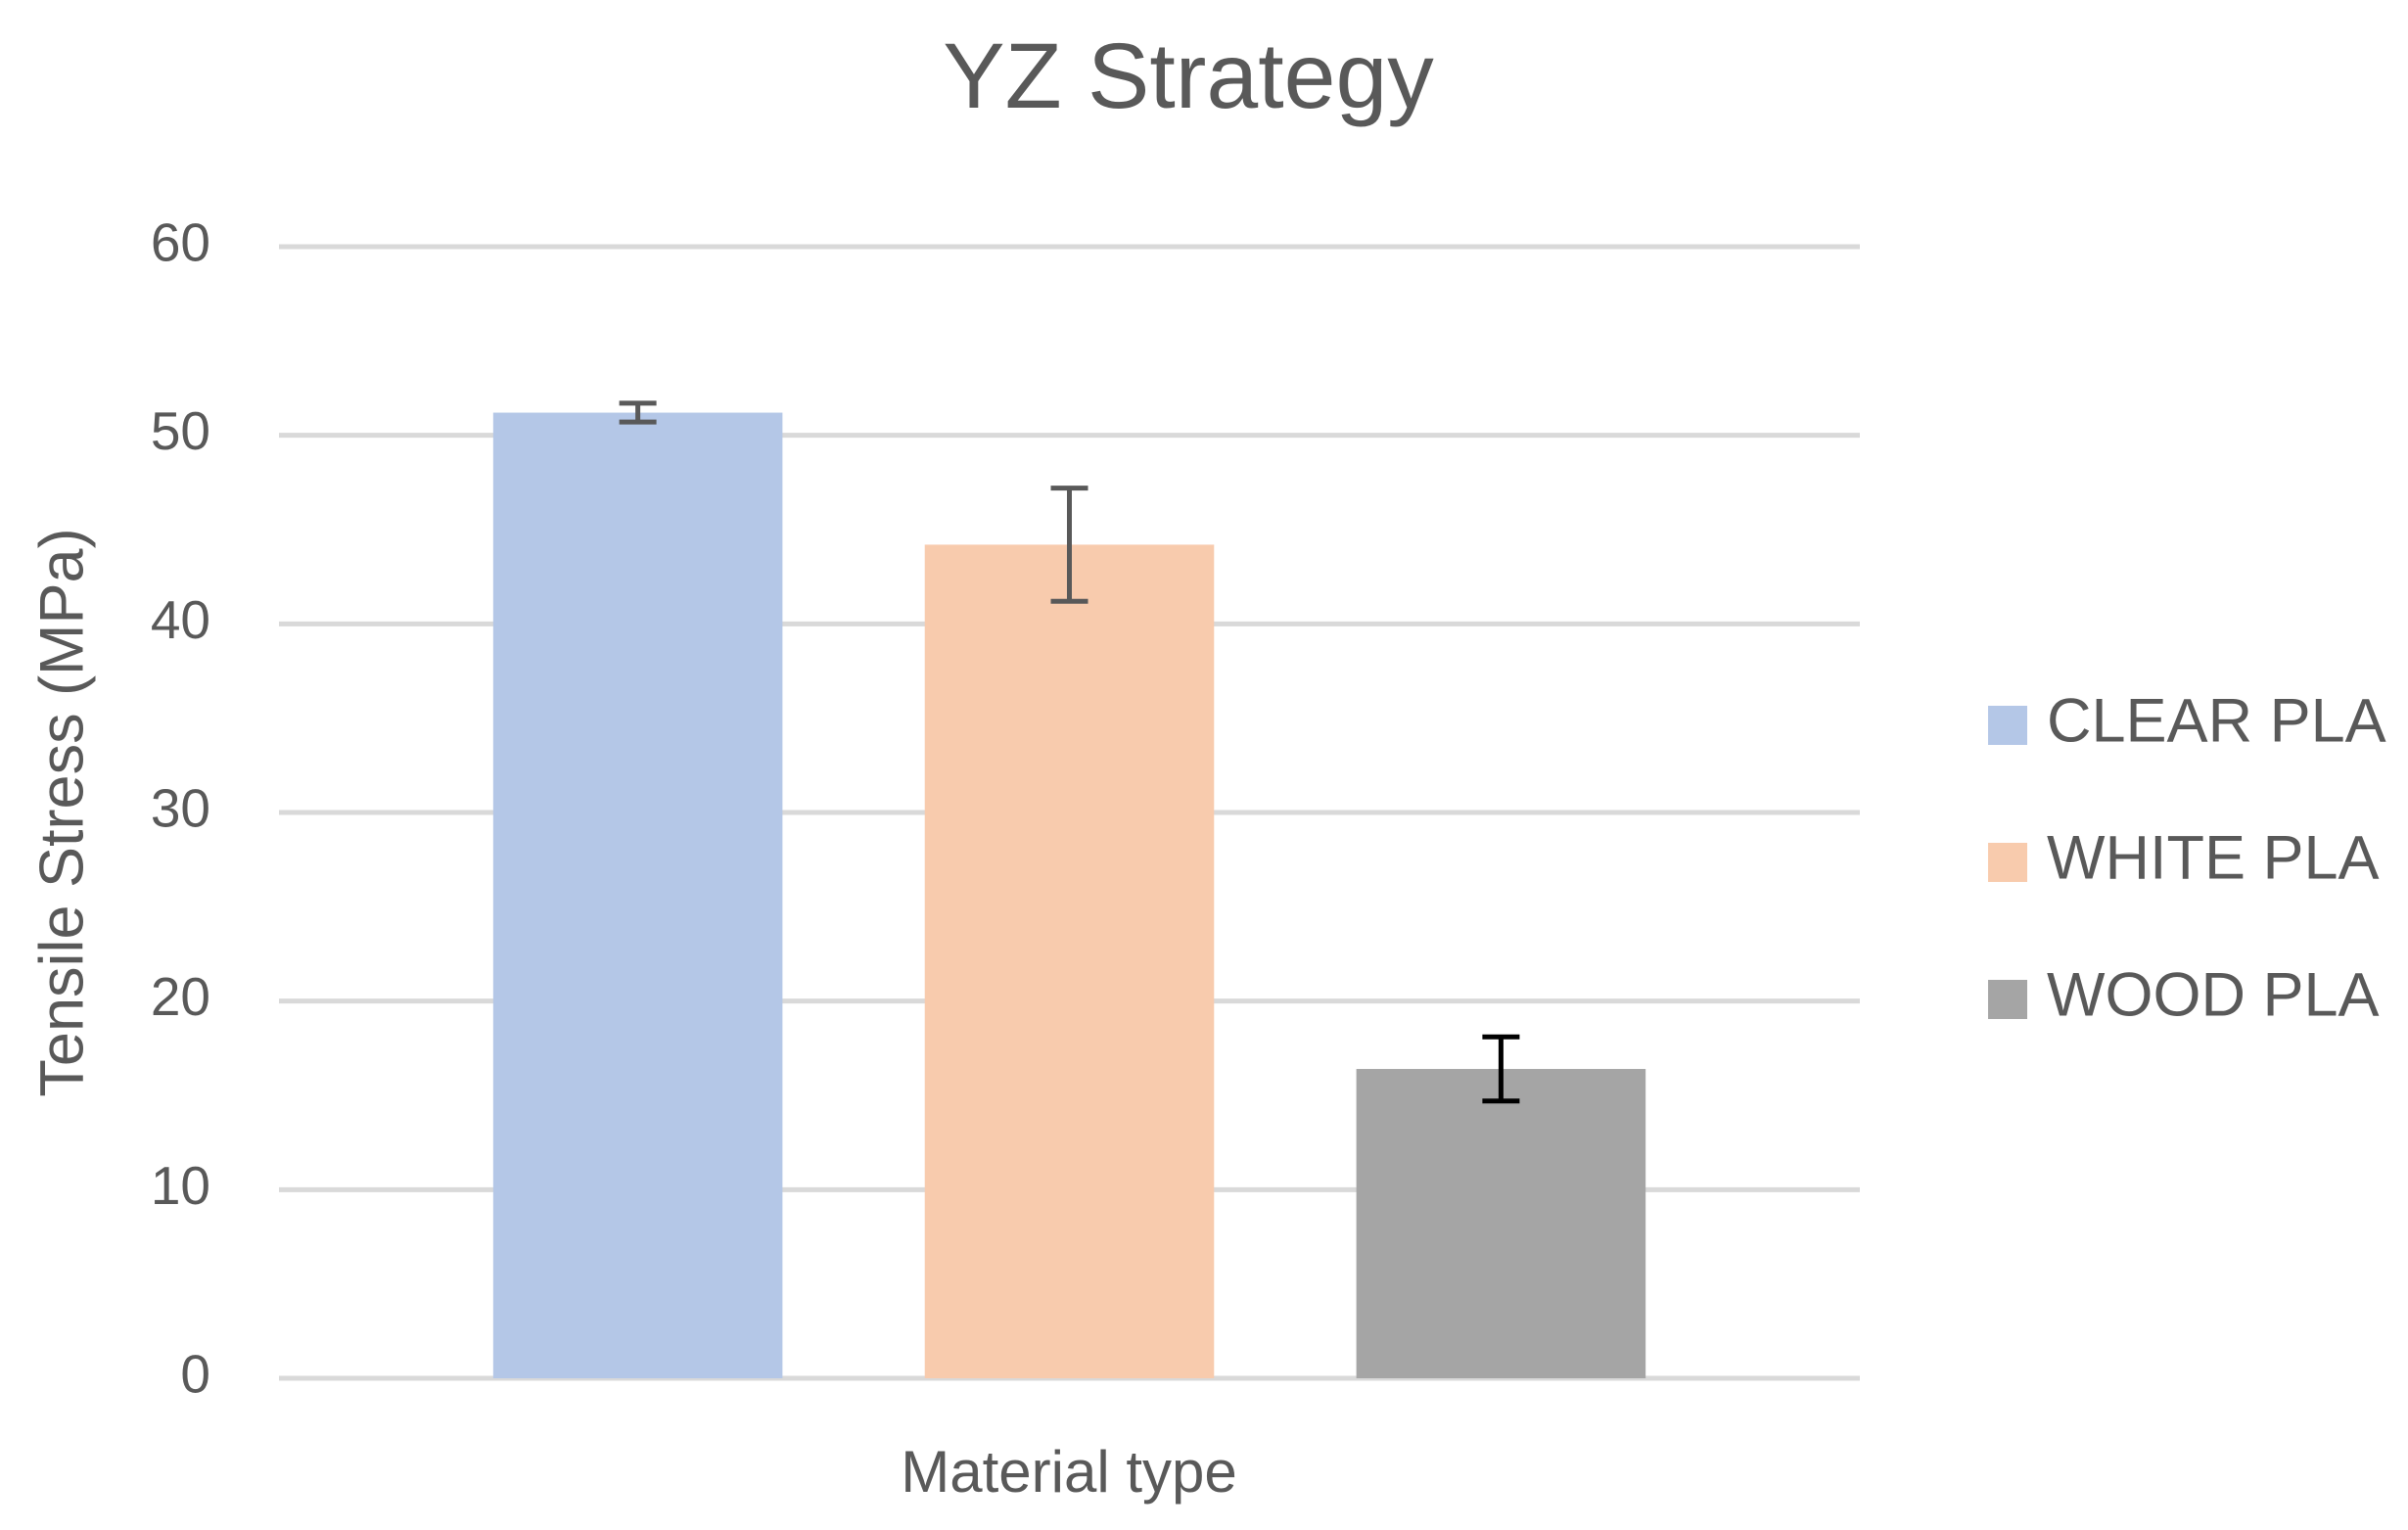 The width and height of the screenshot is (2408, 1530). What do you see at coordinates (180, 619) in the screenshot?
I see `y-tick-label: 40` at bounding box center [180, 619].